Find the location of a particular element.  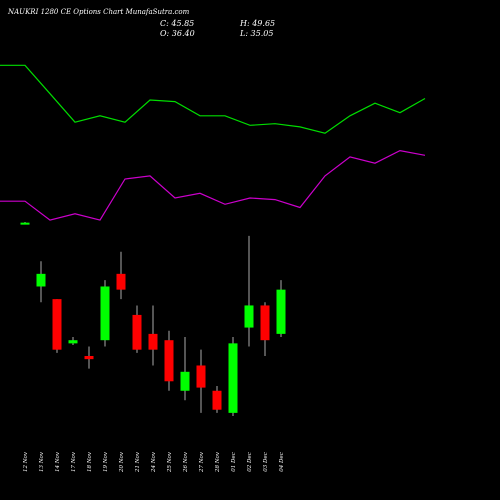

x-tick-label: 21 Nov is located at coordinates (138, 462).